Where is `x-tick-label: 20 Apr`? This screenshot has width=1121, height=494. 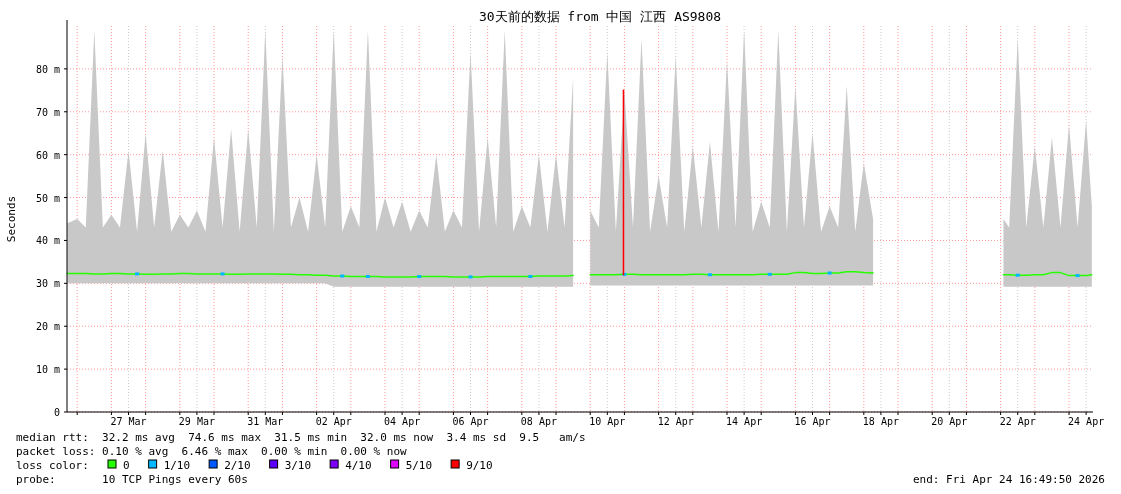 x-tick-label: 20 Apr is located at coordinates (949, 421).